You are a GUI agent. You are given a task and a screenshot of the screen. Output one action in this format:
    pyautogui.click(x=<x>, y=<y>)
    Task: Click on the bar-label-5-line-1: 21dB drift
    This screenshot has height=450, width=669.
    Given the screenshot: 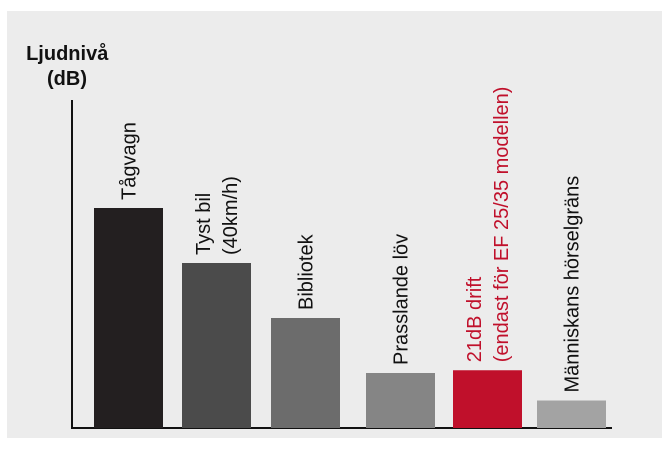 What is the action you would take?
    pyautogui.click(x=475, y=319)
    